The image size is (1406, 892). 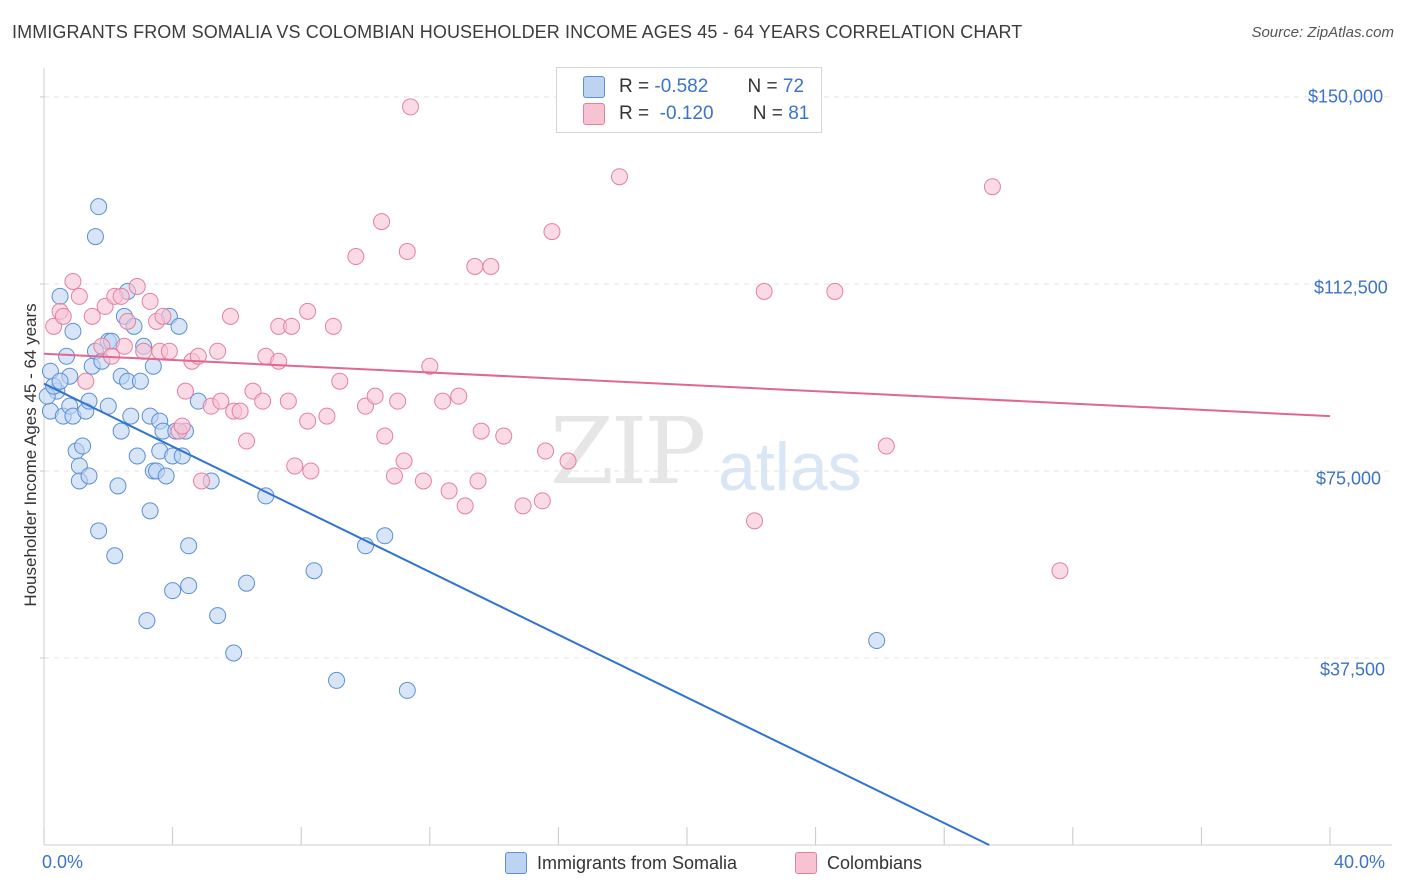 I want to click on r-value: -0.120, so click(x=686, y=113).